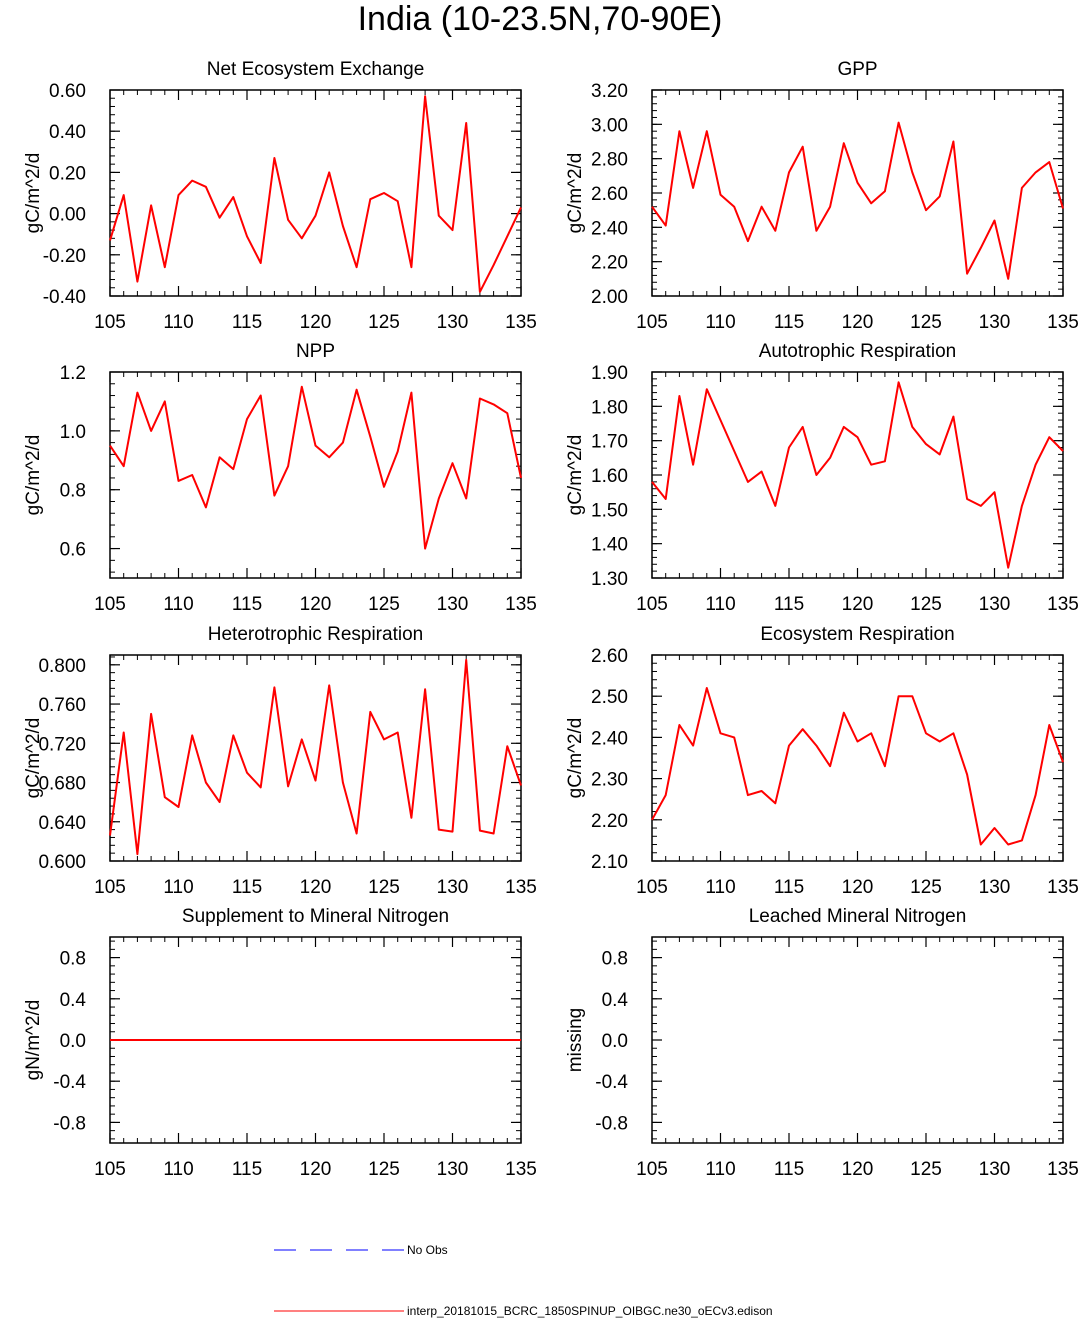 This screenshot has width=1079, height=1319. Describe the element at coordinates (609, 373) in the screenshot. I see `y-tick-label: 1.90` at that location.